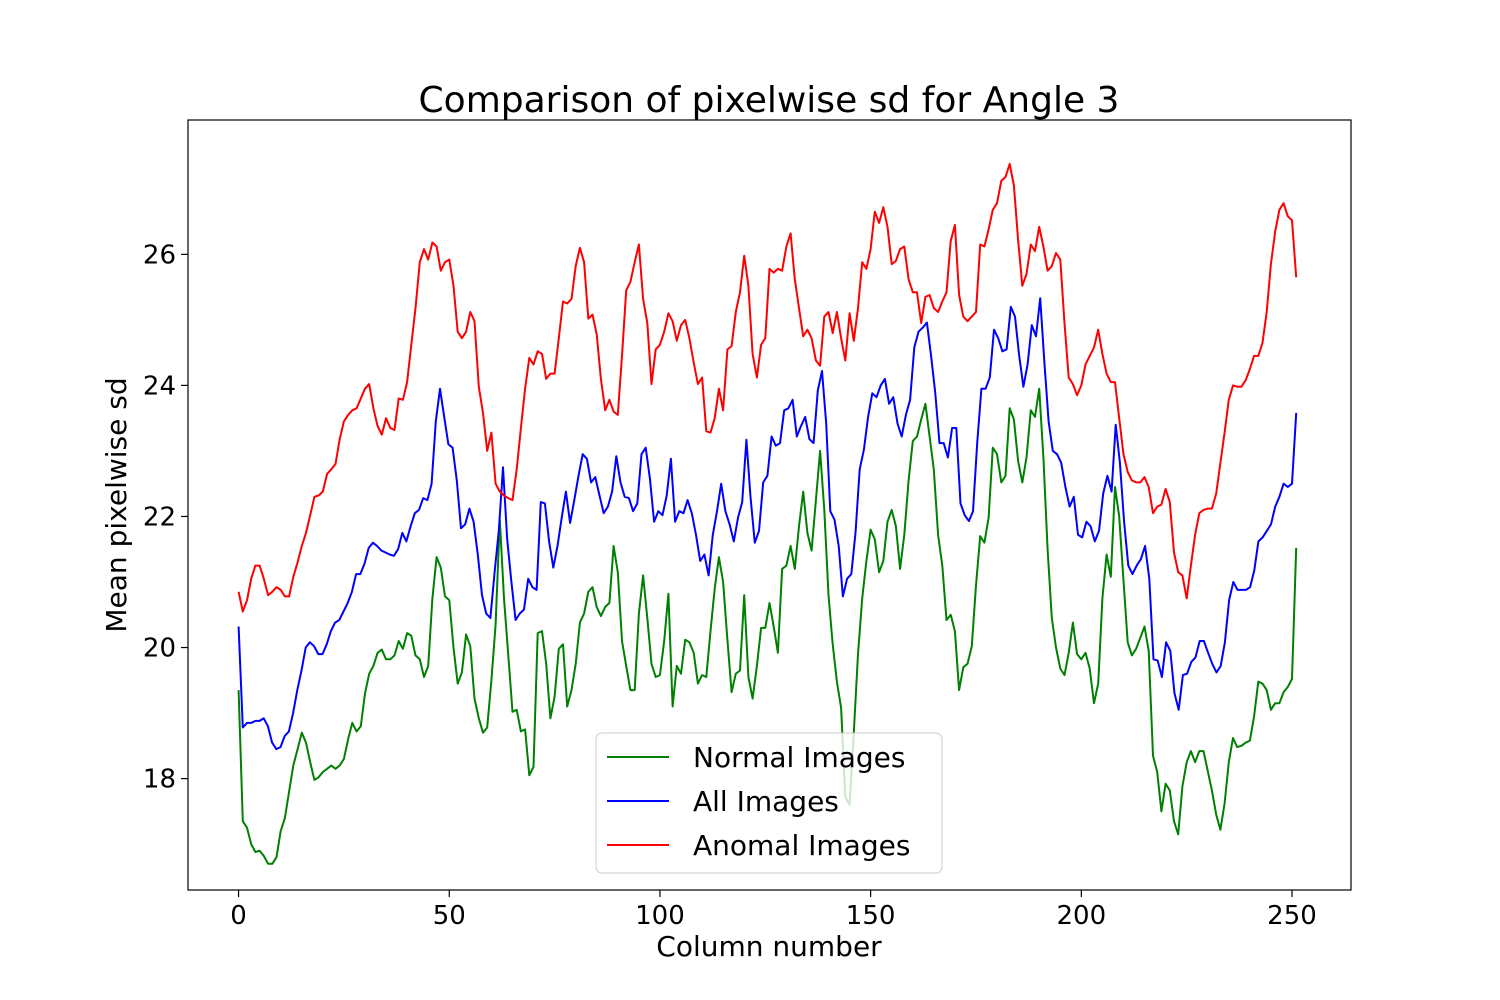 The image size is (1500, 1000). I want to click on legend-box, so click(769, 803).